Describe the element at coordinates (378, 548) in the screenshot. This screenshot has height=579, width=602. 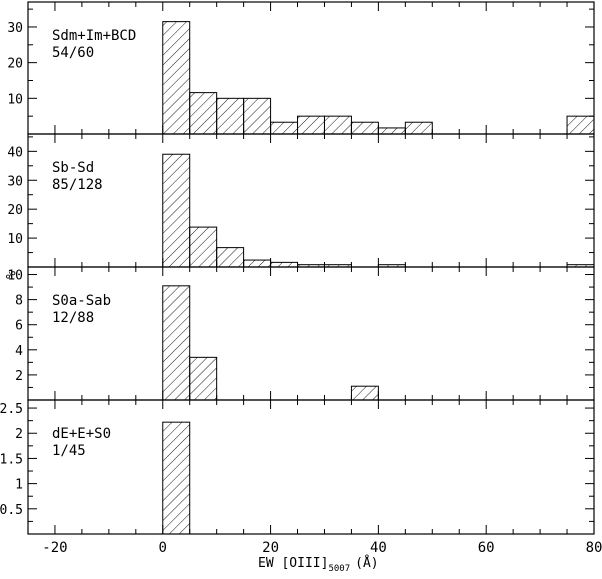
I see `x-tick-label: 40` at that location.